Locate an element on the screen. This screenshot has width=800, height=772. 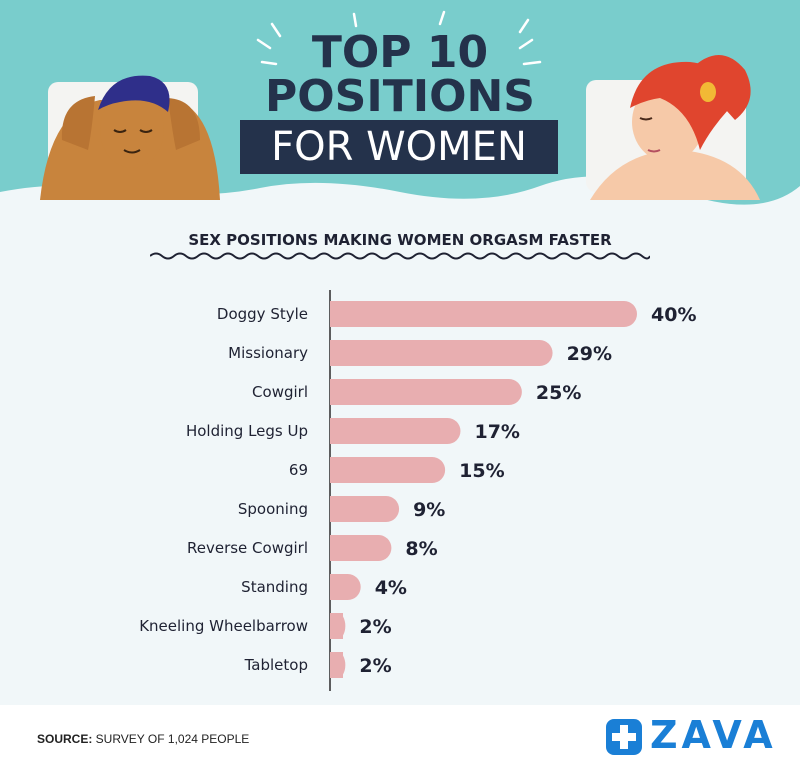
brand-name: ZAVA is located at coordinates (713, 735).